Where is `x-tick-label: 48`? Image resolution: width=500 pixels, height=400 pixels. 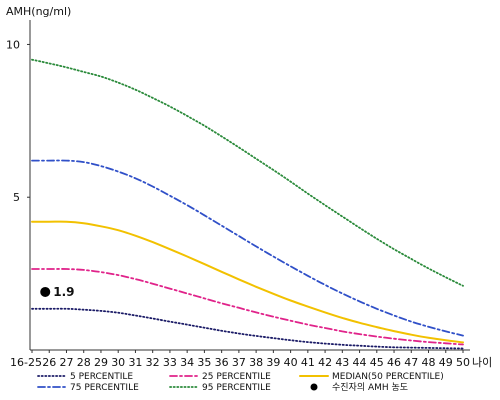 x-tick-label: 48 is located at coordinates (429, 362).